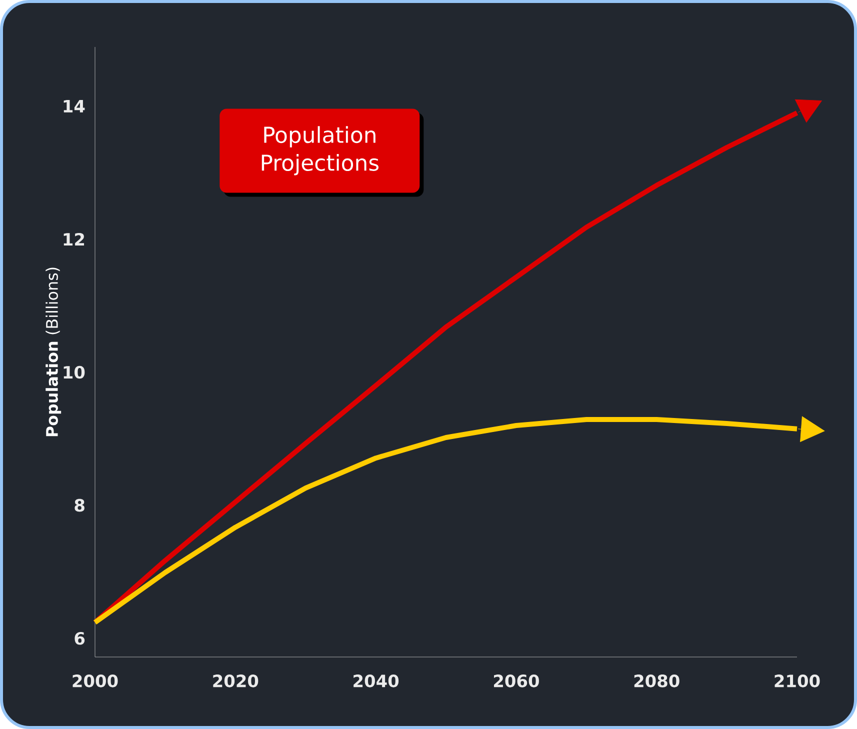 The width and height of the screenshot is (857, 729). I want to click on text: Population Projections, so click(320, 151).